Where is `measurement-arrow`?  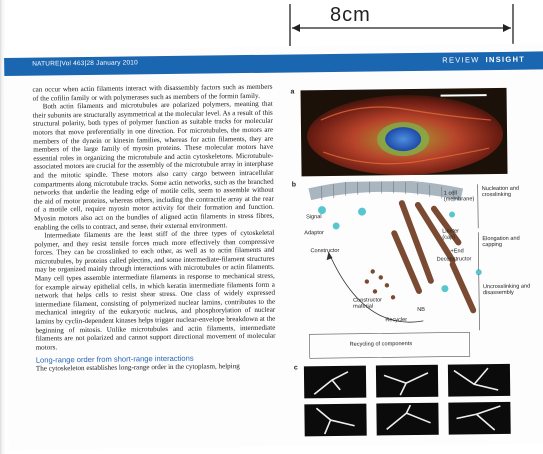 measurement-arrow is located at coordinates (401, 25).